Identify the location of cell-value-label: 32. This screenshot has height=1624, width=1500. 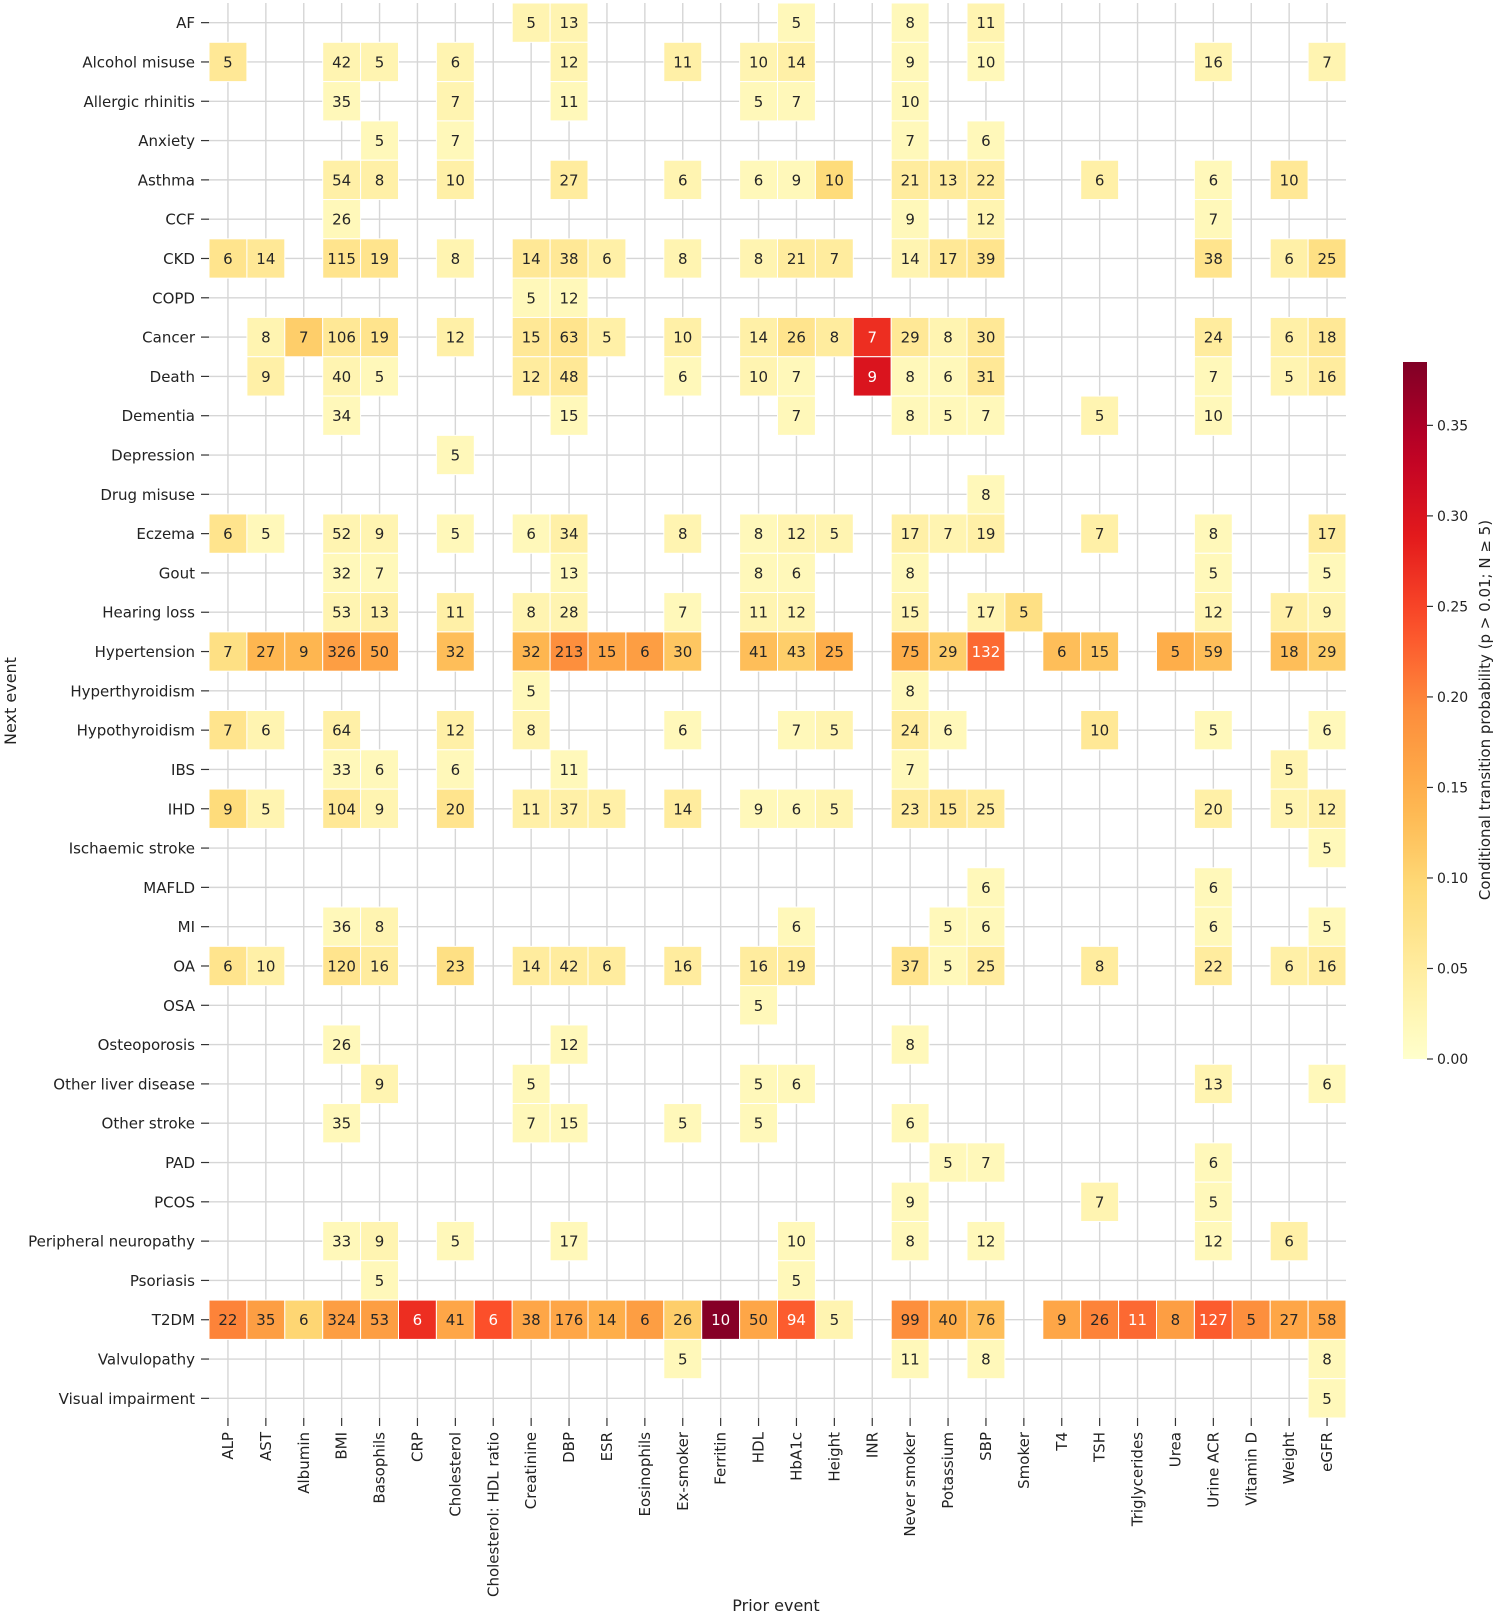
(455, 652).